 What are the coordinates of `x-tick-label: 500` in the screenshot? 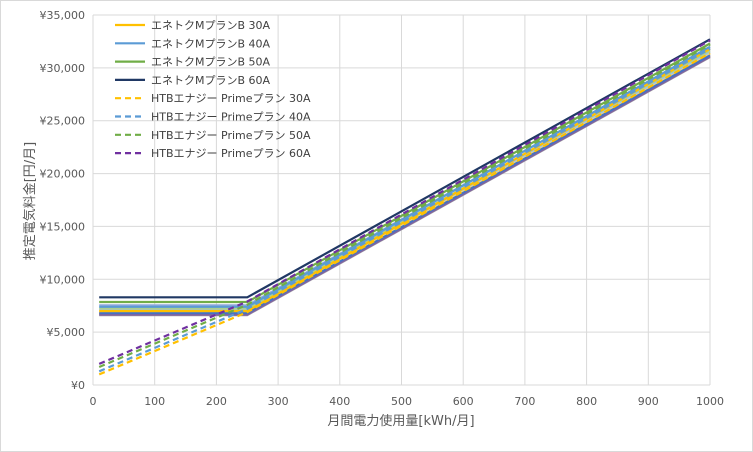 It's located at (401, 401).